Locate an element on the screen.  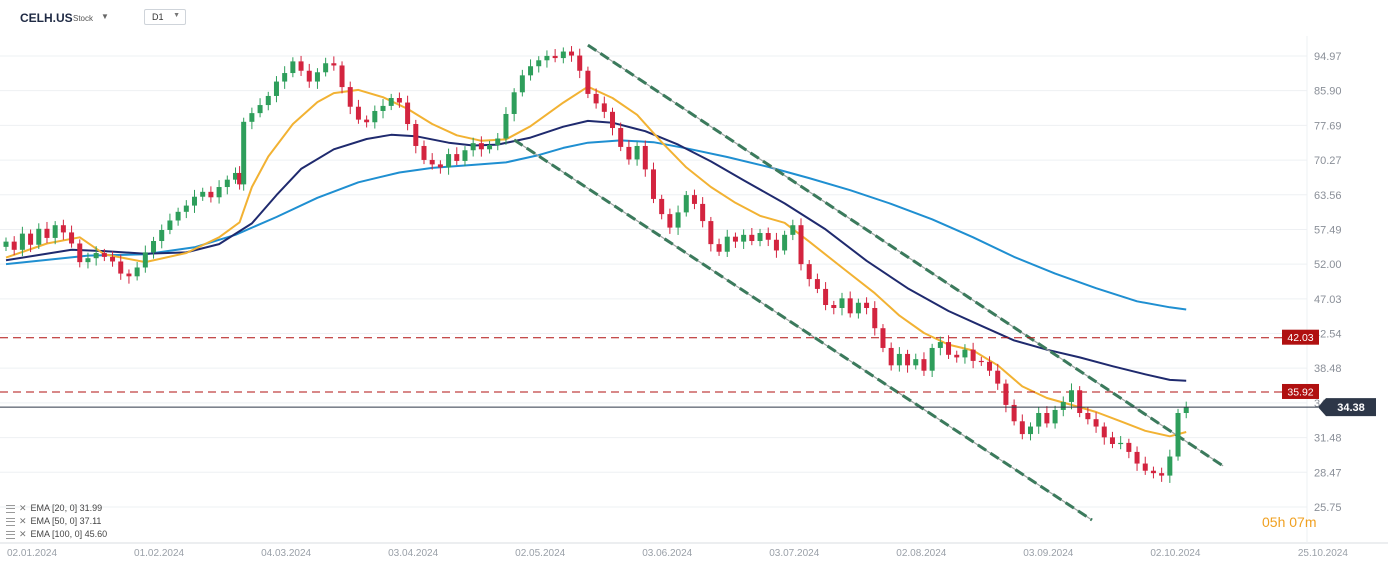
price-level-tag is located at coordinates (1300, 337).